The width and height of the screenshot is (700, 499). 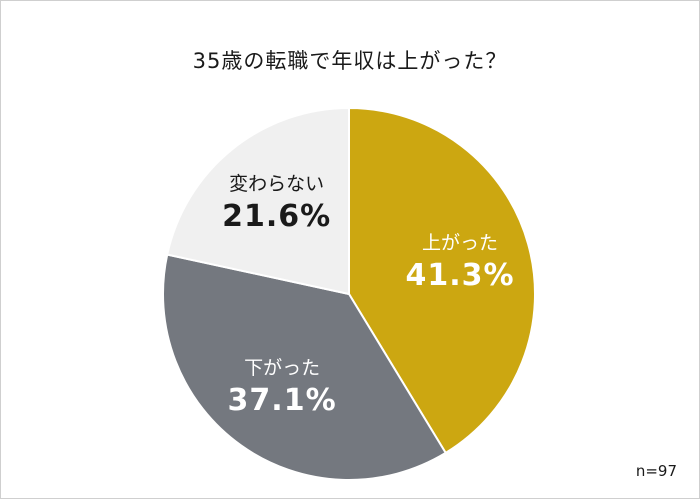 I want to click on pie-slice-kawaranai, so click(x=258, y=201).